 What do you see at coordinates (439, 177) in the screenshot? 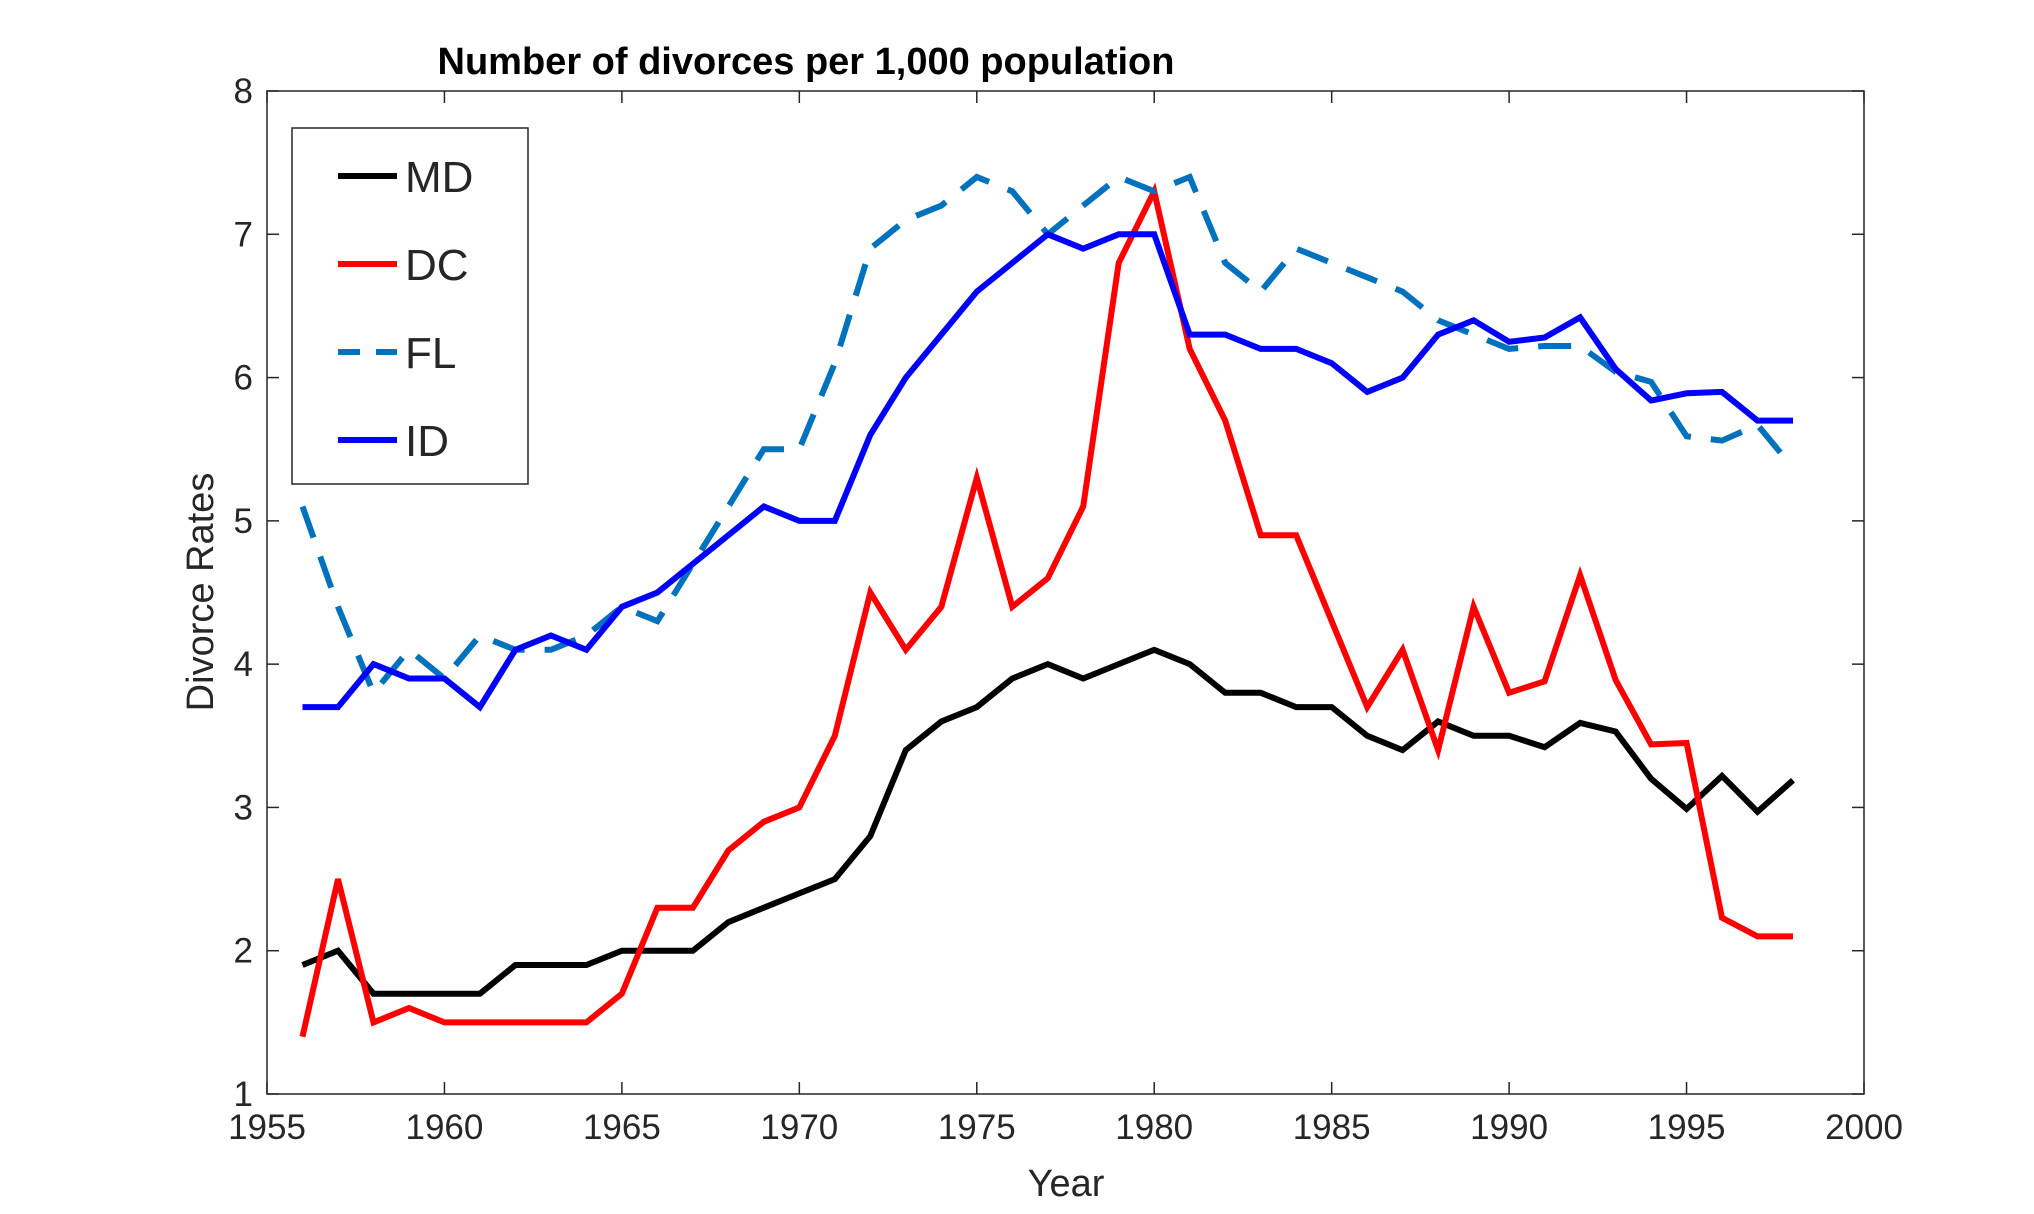
I see `legend-label-md: MD` at bounding box center [439, 177].